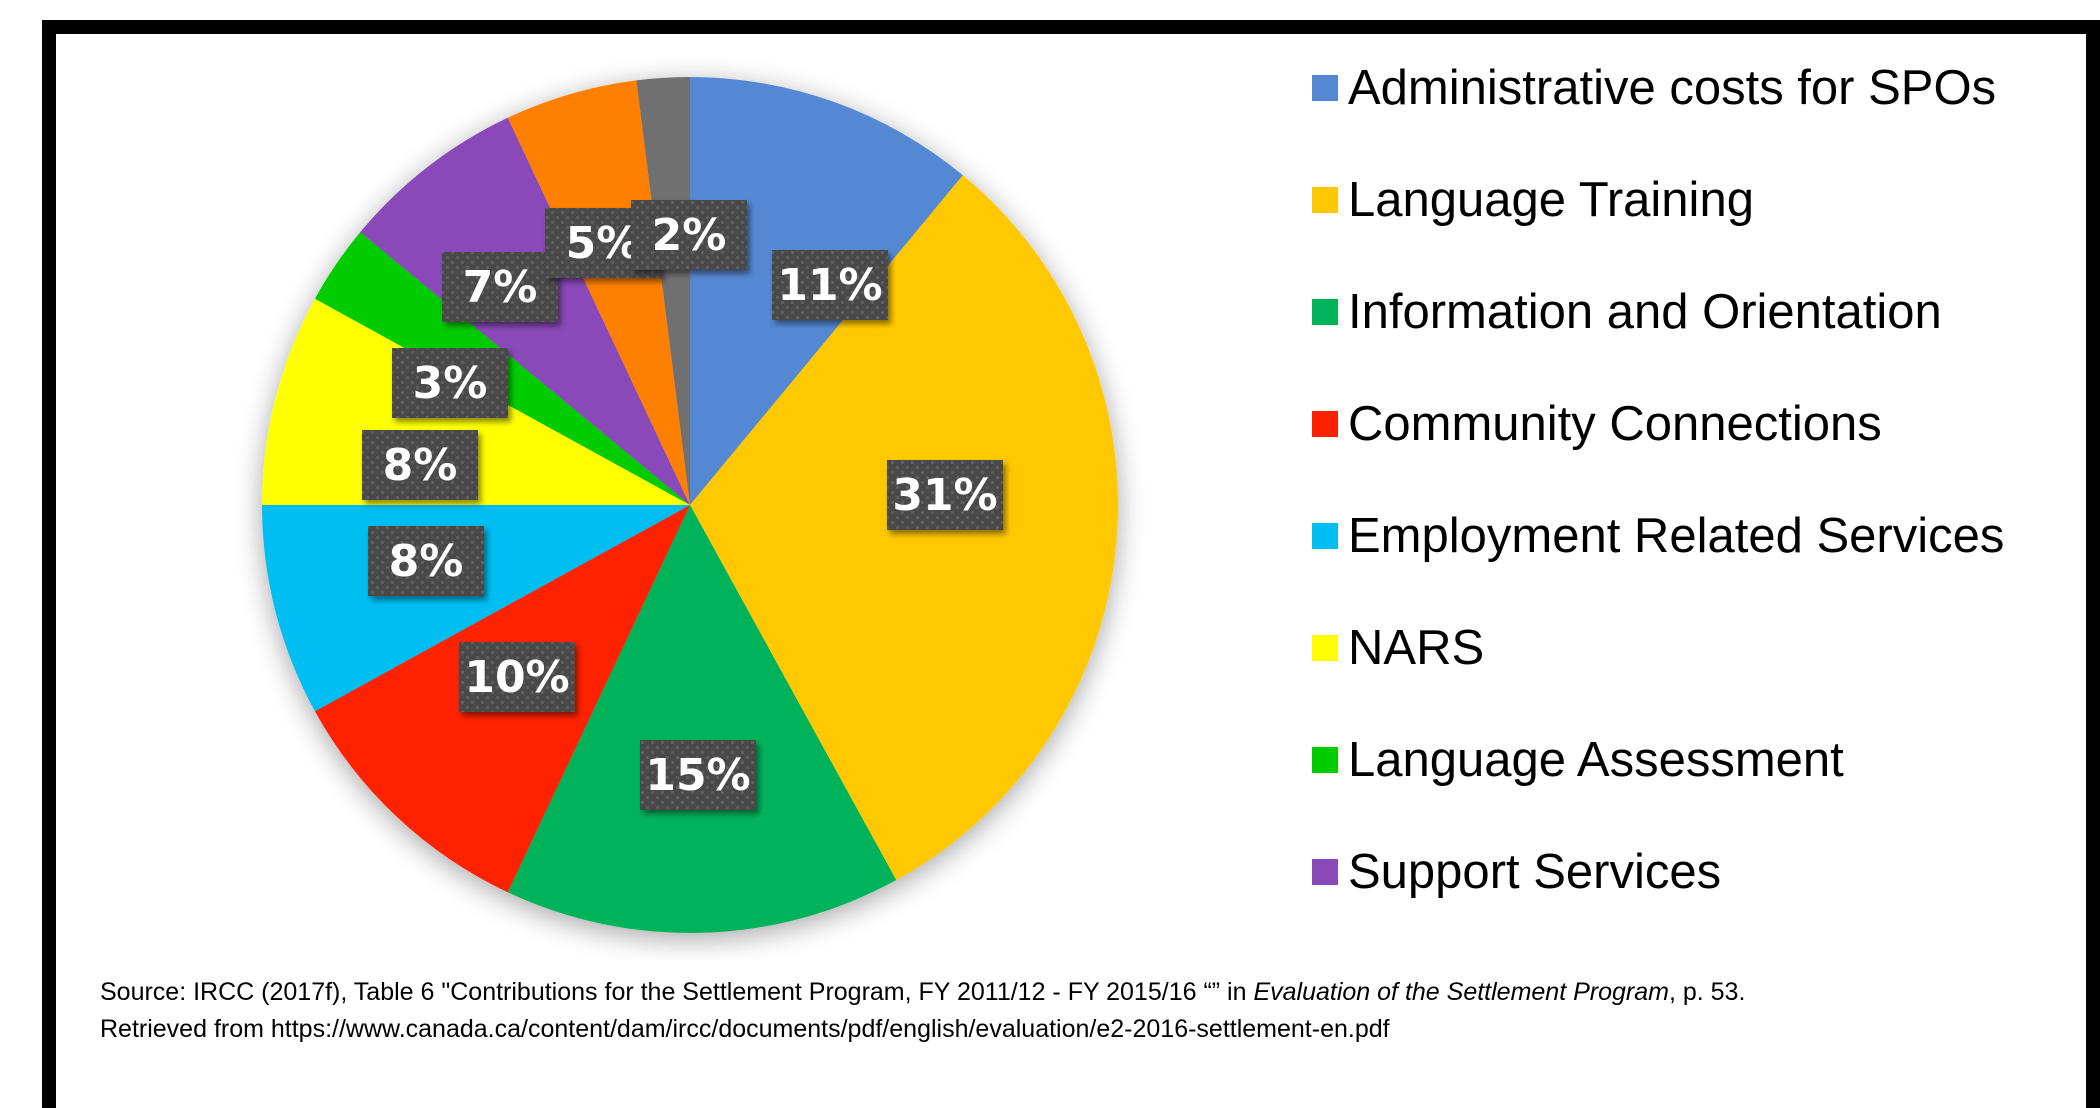  I want to click on legend-label: Language Training, so click(1551, 200).